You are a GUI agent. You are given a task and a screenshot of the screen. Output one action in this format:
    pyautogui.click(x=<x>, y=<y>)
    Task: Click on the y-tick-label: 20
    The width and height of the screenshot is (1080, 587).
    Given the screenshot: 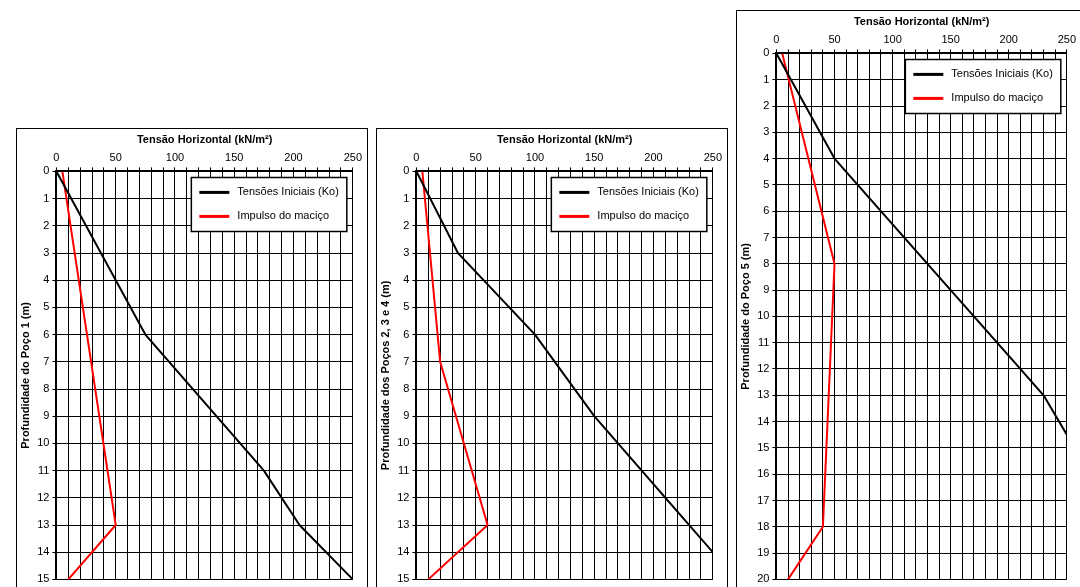 What is the action you would take?
    pyautogui.click(x=763, y=578)
    